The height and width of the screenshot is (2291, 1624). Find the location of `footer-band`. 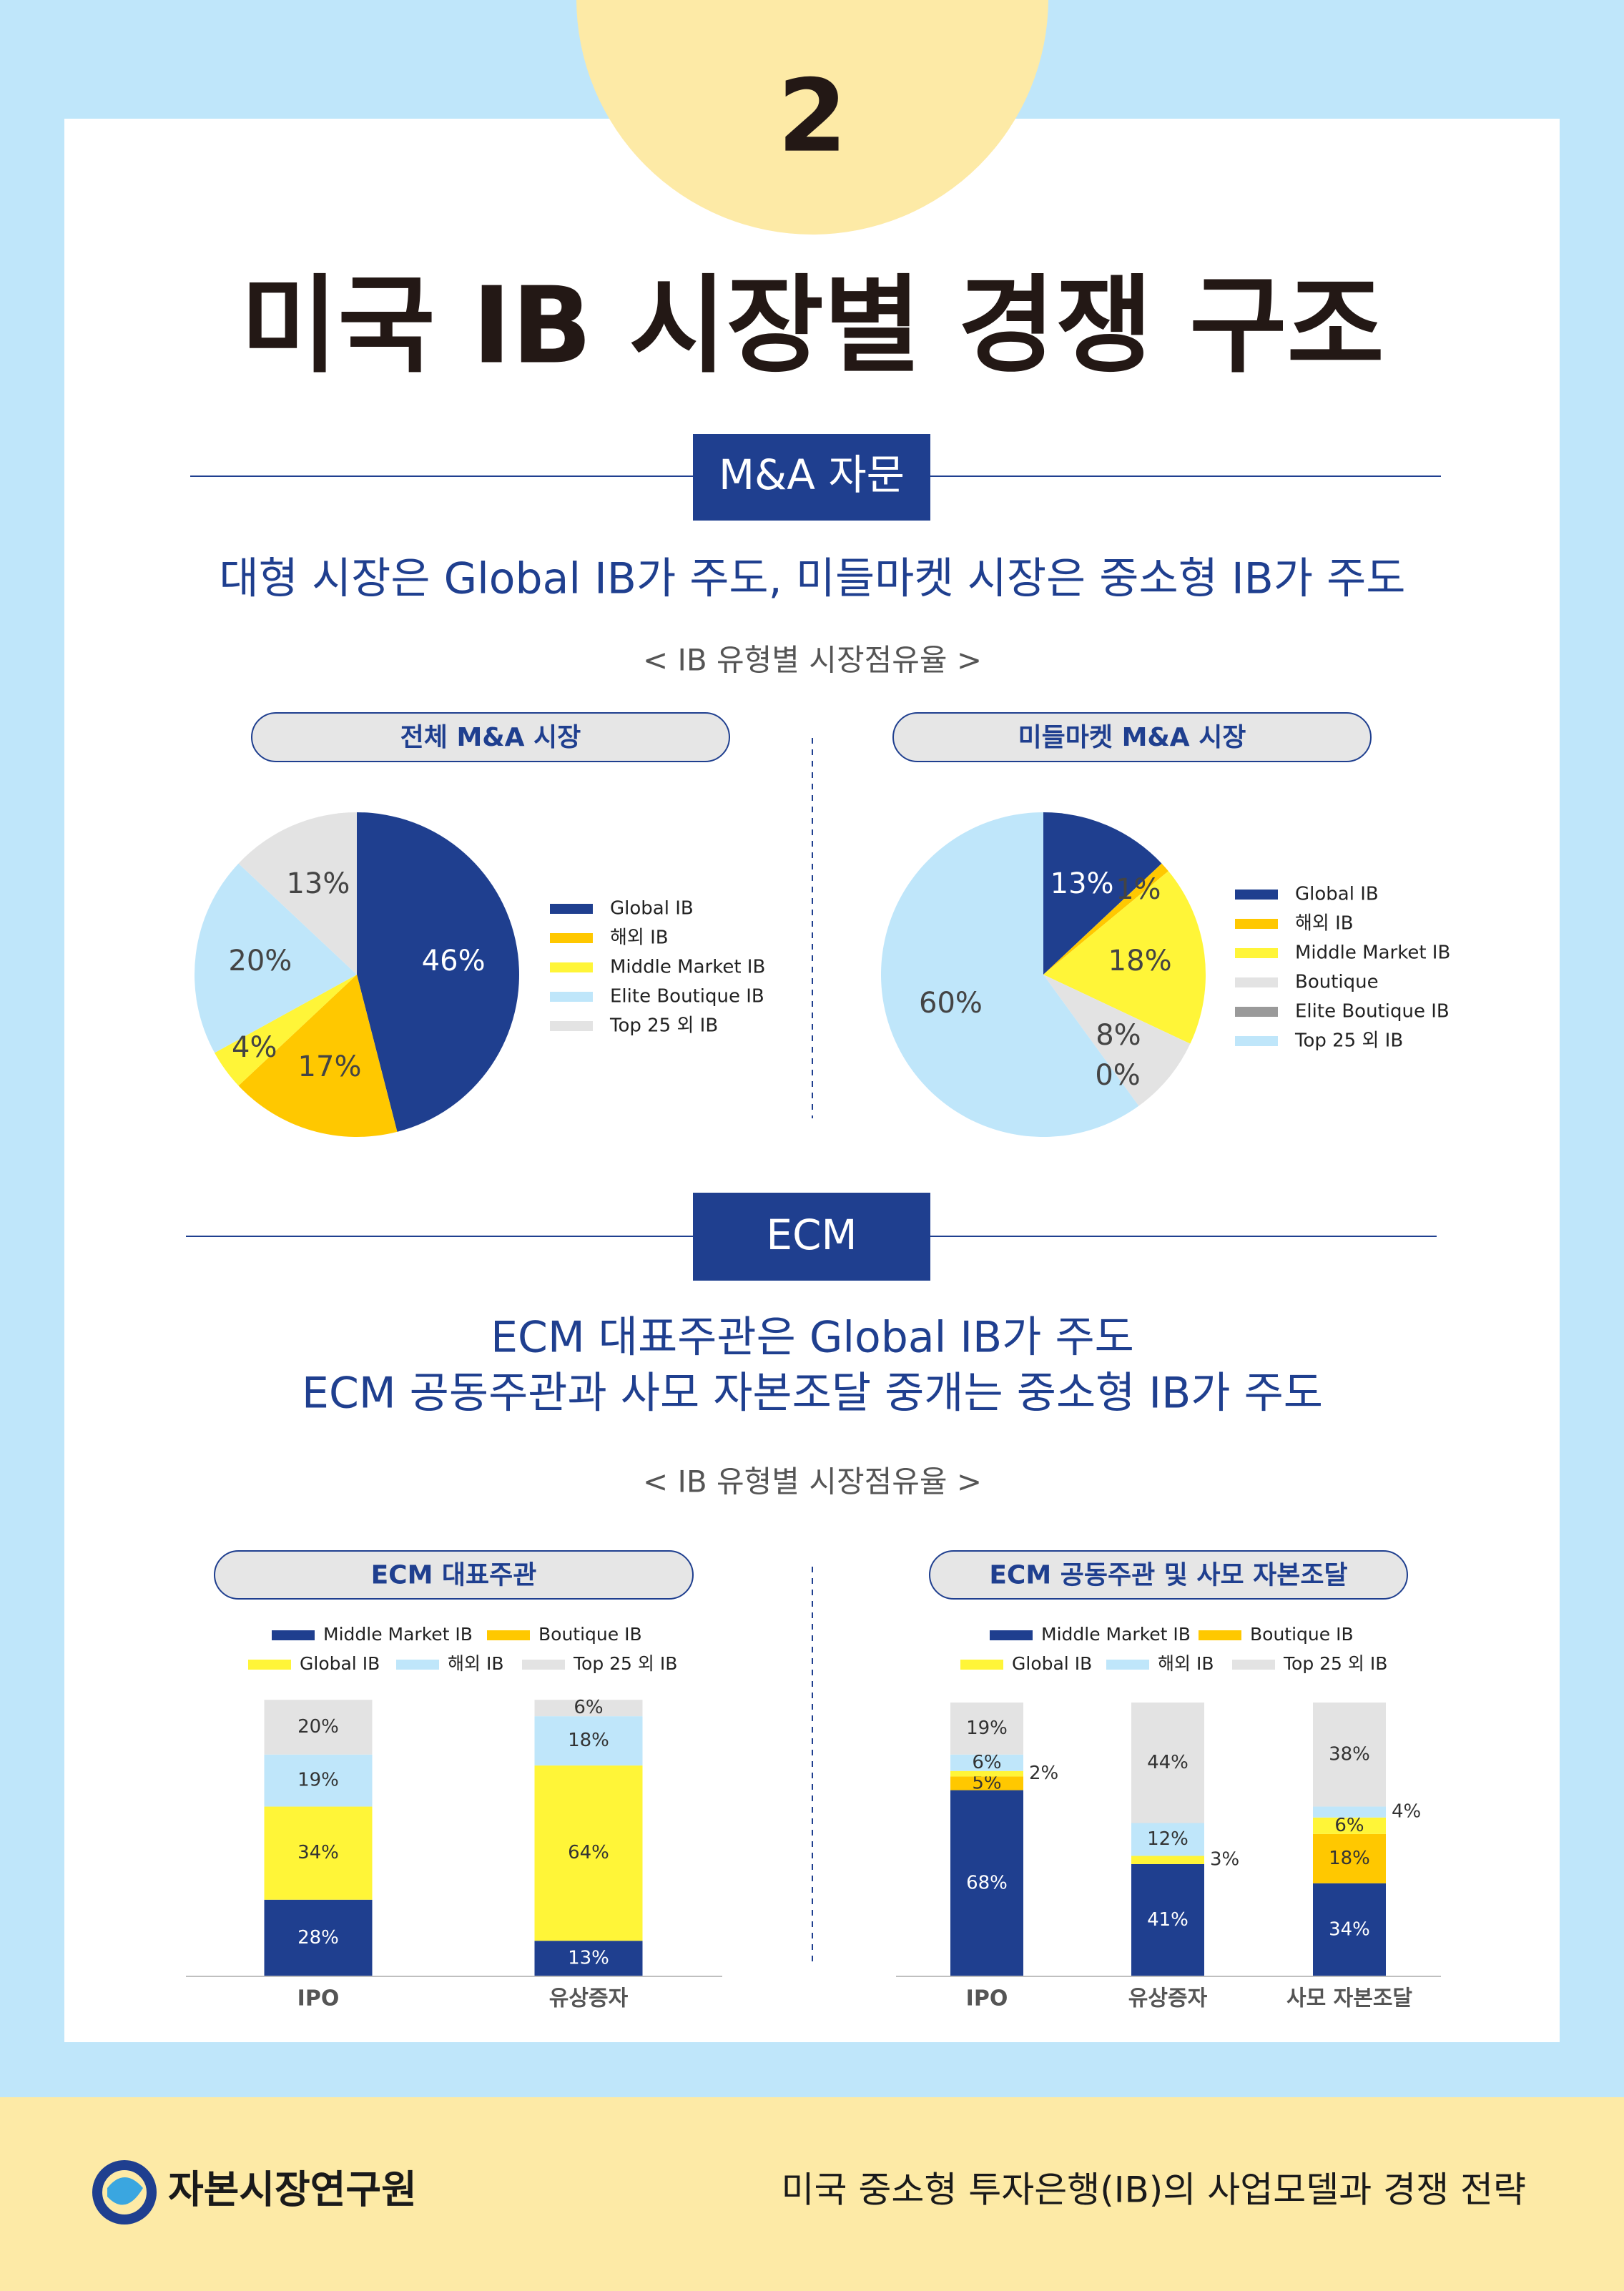

footer-band is located at coordinates (812, 2194).